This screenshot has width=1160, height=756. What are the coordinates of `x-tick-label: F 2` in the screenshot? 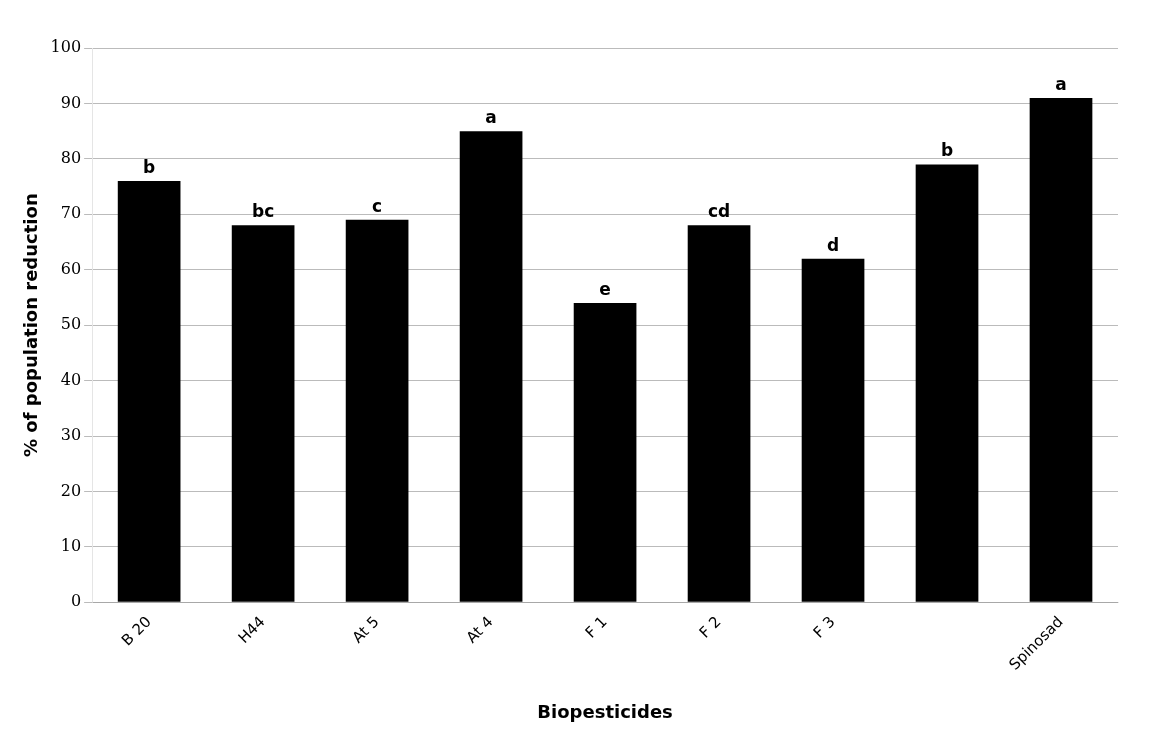 It's located at (710, 627).